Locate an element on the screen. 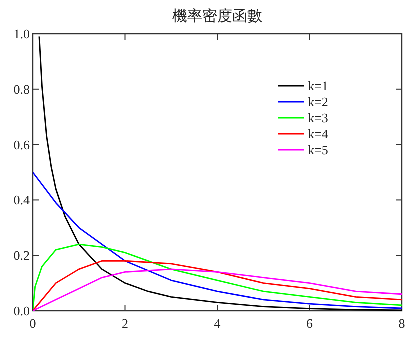 This screenshot has height=338, width=415. x-tick-label: 4 is located at coordinates (218, 323).